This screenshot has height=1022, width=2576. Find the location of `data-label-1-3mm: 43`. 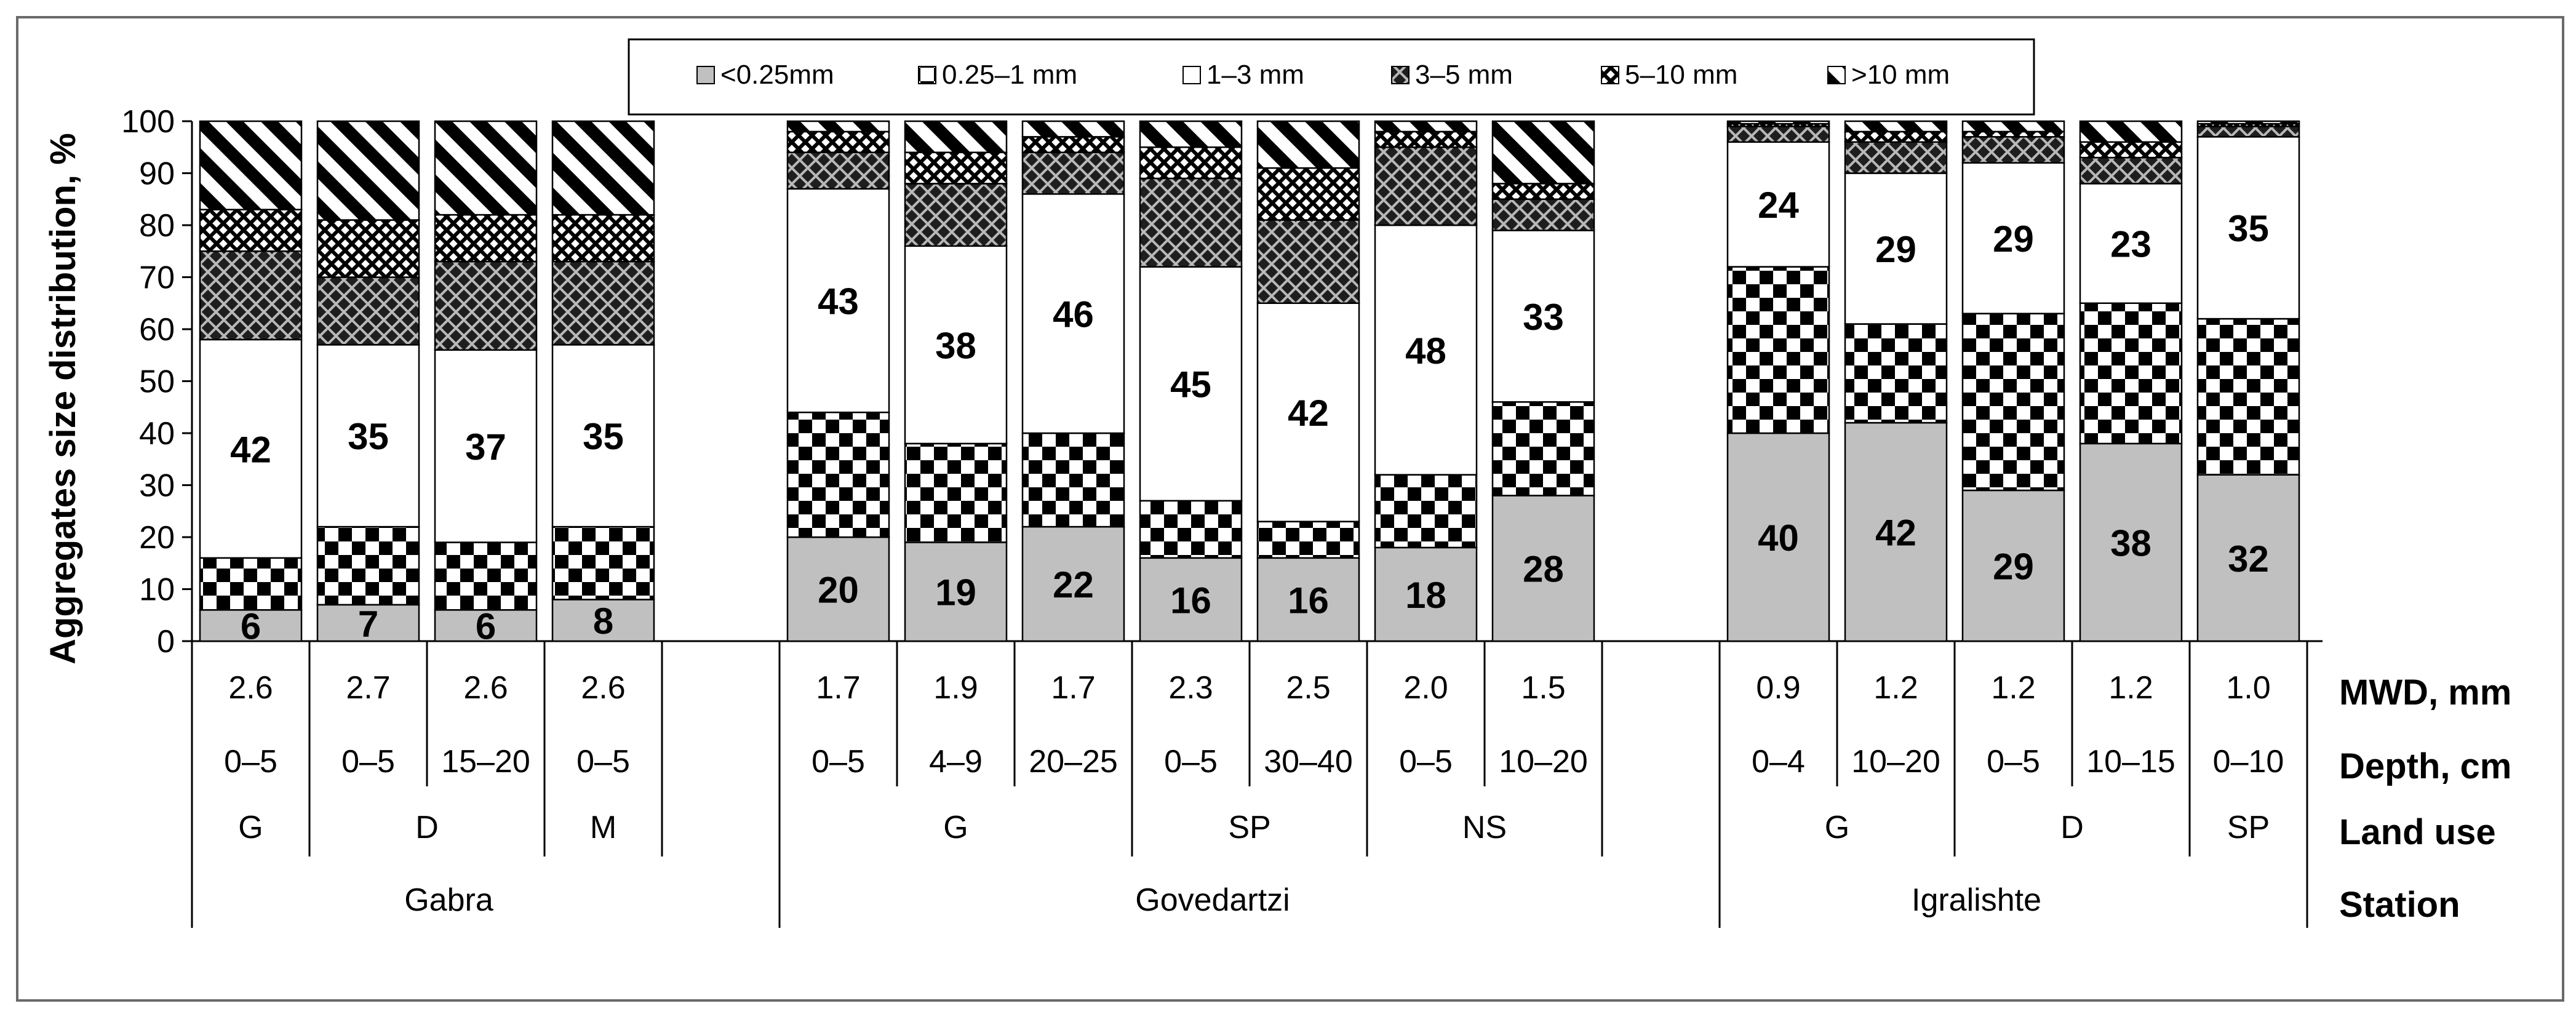

data-label-1-3mm: 43 is located at coordinates (838, 301).